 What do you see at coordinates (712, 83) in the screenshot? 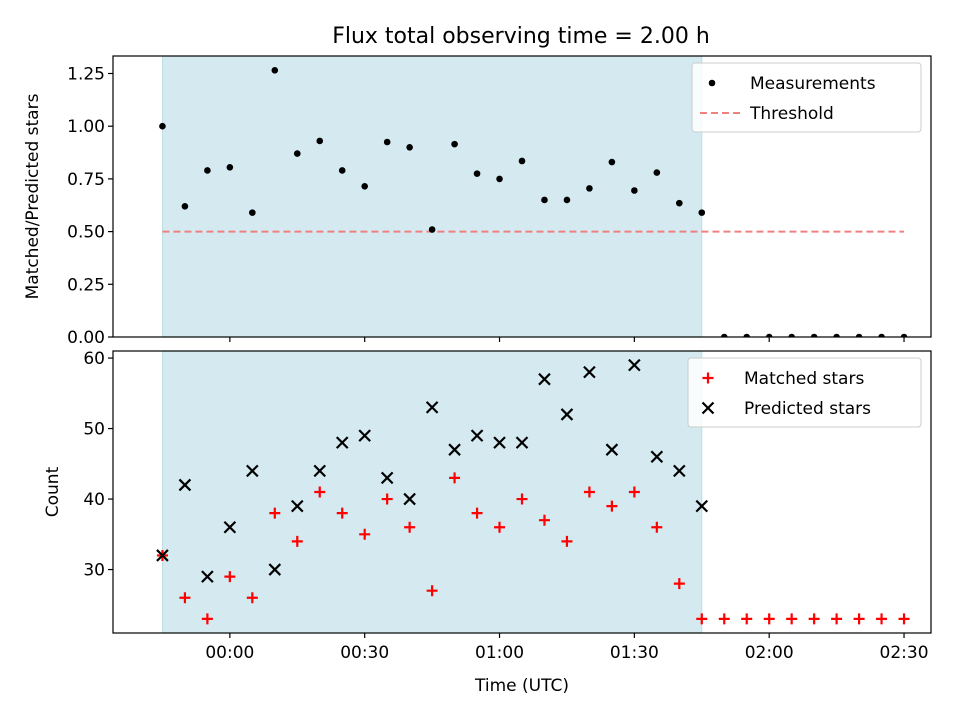
I see `legend-measurements-marker` at bounding box center [712, 83].